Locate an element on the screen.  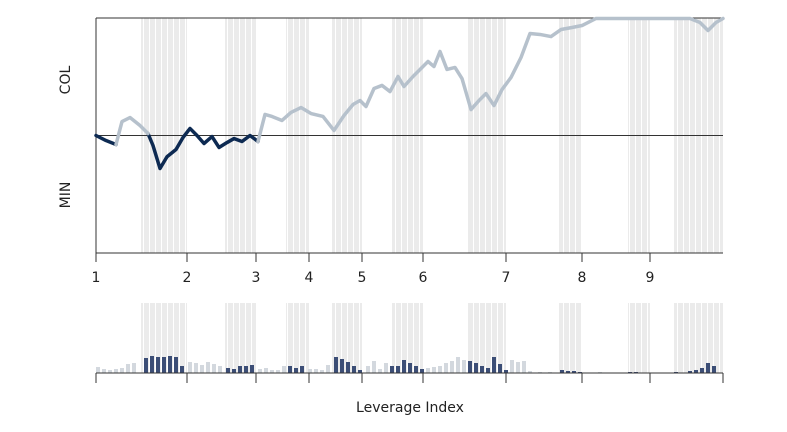
y-label-top: COL is located at coordinates (66, 80).